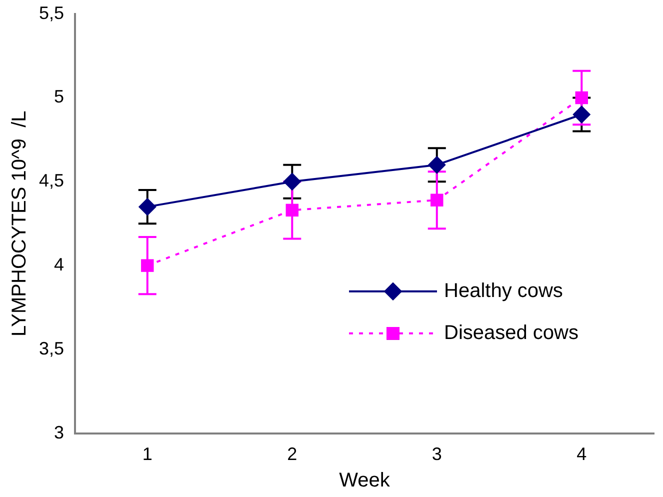 The width and height of the screenshot is (663, 497). I want to click on y-axis-title: LYMPHOCYTES 10^9 /L, so click(19, 223).